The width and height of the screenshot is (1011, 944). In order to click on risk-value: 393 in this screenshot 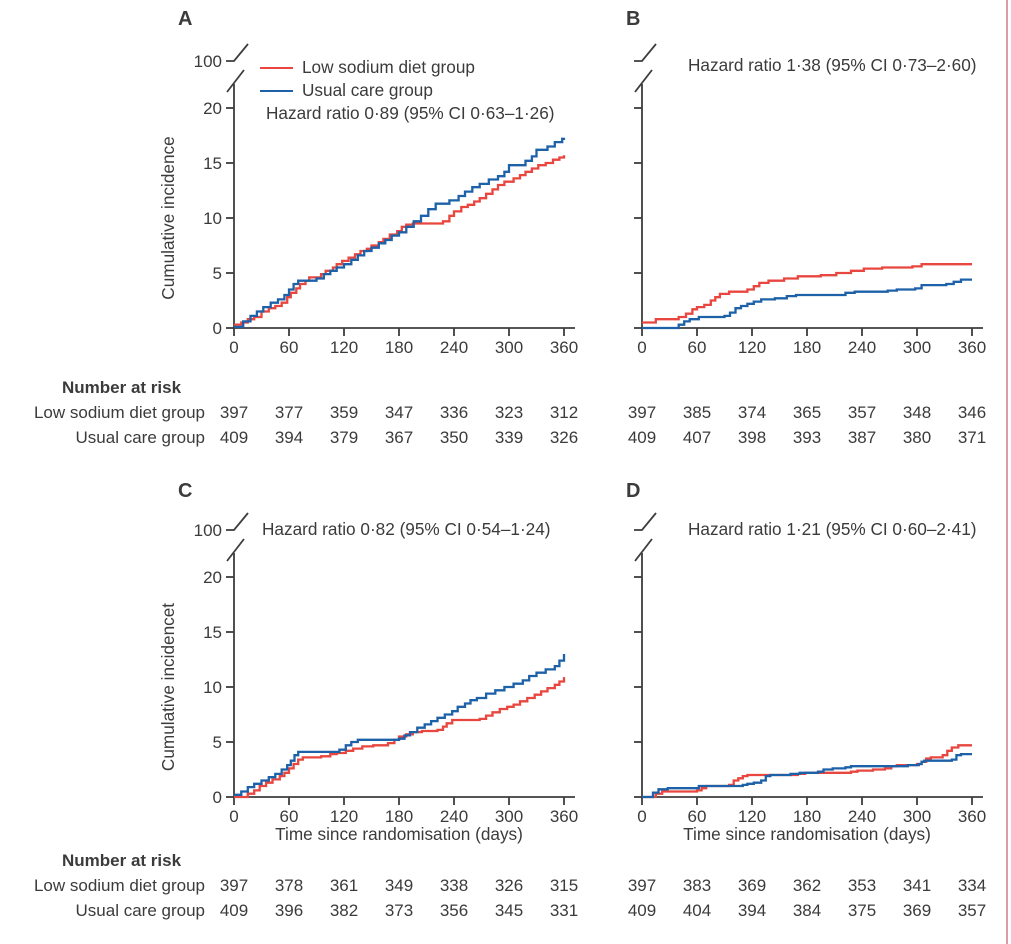, I will do `click(807, 437)`.